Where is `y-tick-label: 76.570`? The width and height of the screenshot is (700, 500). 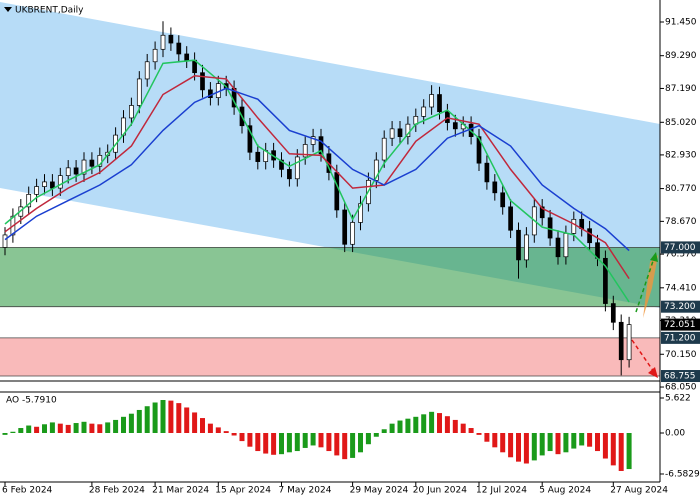
y-tick-label: 76.570 is located at coordinates (681, 255).